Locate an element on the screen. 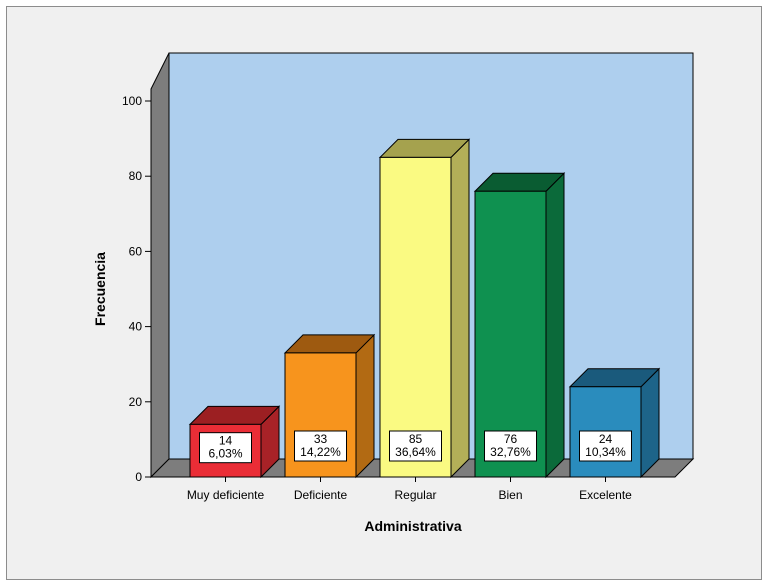 Image resolution: width=769 pixels, height=587 pixels. x-tick-label: Excelente is located at coordinates (605, 495).